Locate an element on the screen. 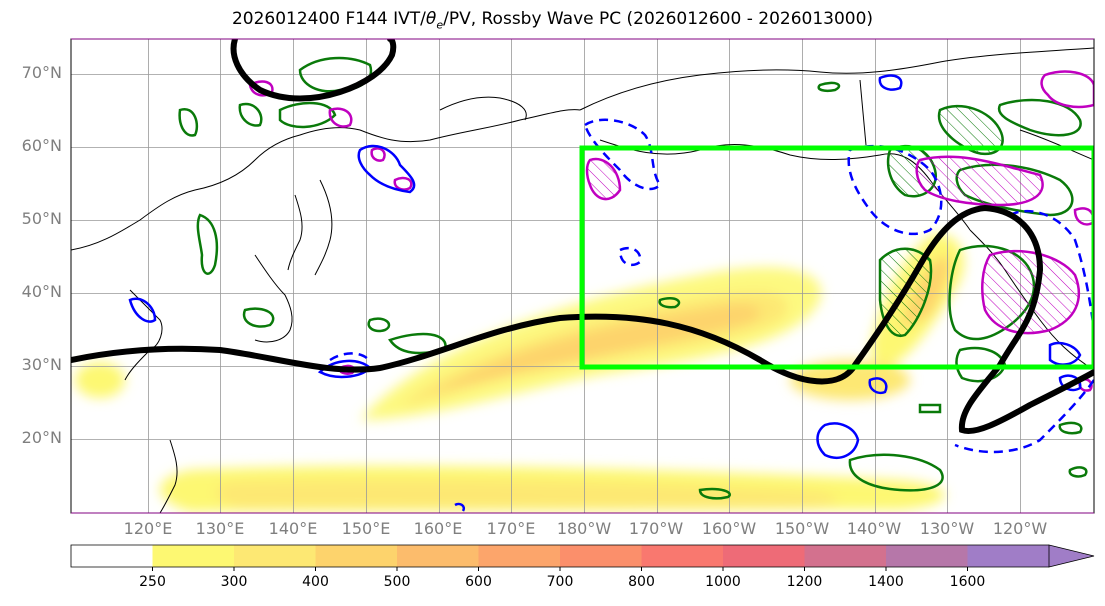 This screenshot has width=1105, height=606. lon-label: 160°E is located at coordinates (438, 528).